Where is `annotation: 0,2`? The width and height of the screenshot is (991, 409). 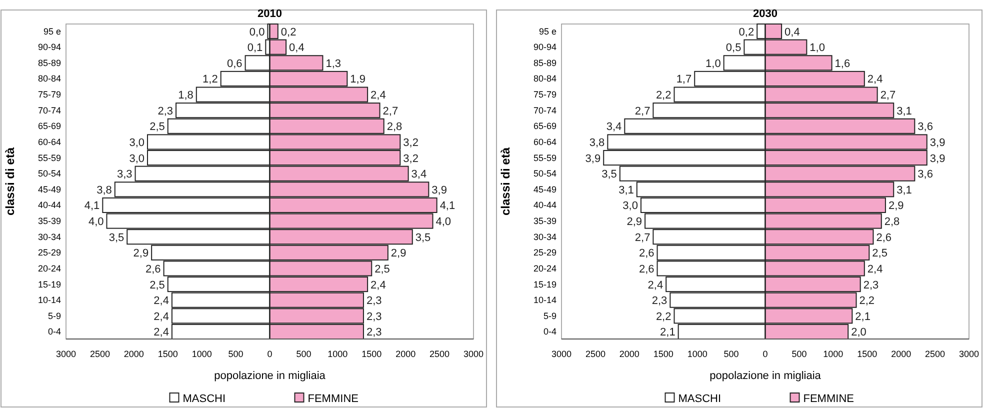
annotation: 0,2 is located at coordinates (288, 32).